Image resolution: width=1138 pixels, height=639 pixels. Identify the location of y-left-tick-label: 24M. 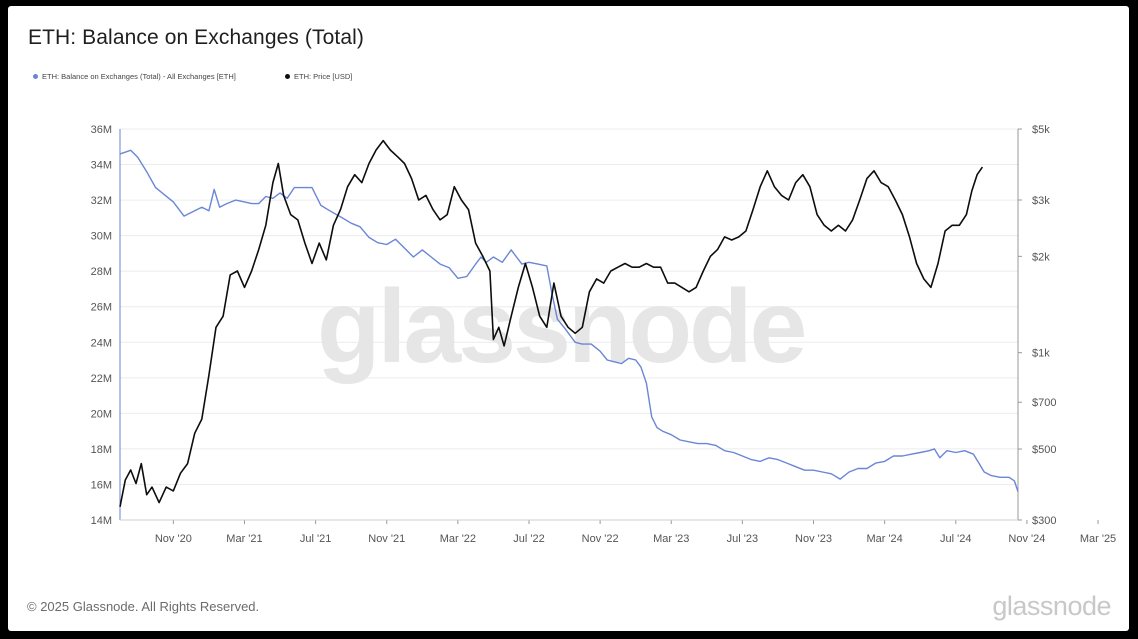
(101, 343).